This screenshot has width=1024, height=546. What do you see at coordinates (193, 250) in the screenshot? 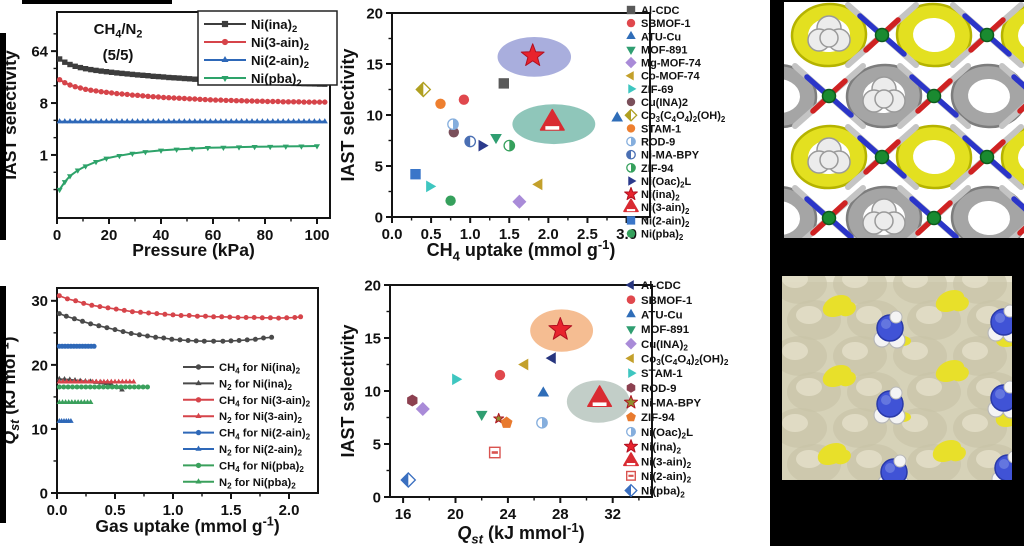
I see `svg-text: Pressure (kPa)` at bounding box center [193, 250].